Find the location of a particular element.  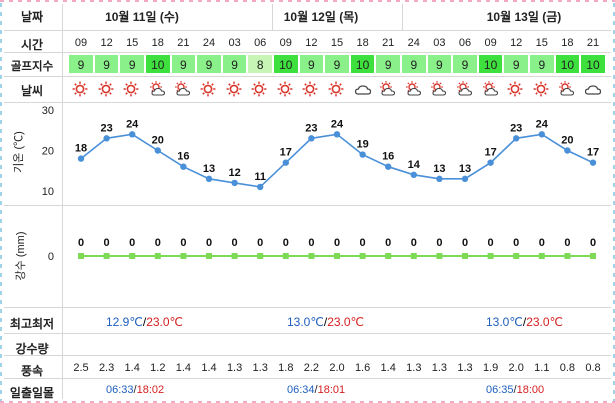

wind-cell: 1.8 is located at coordinates (286, 368).